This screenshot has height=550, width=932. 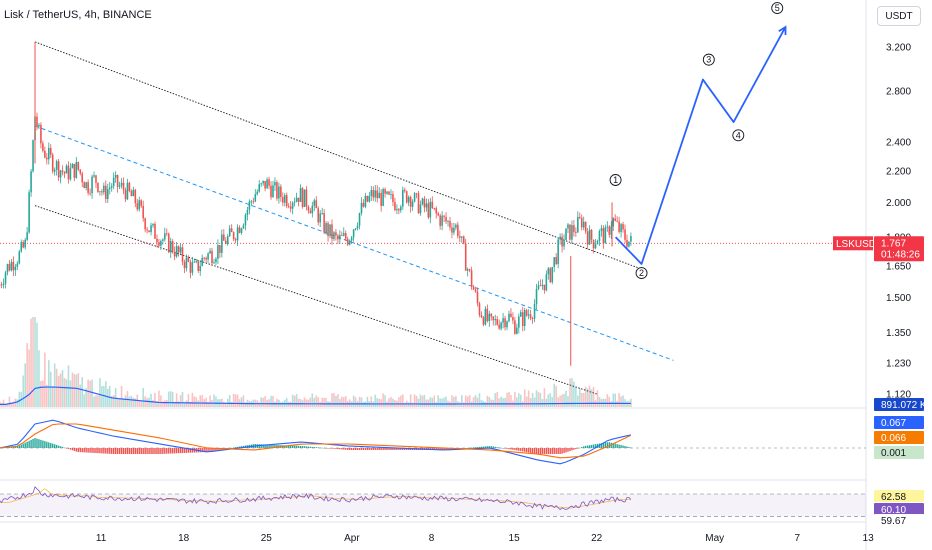 I want to click on macd-line, so click(x=316, y=442).